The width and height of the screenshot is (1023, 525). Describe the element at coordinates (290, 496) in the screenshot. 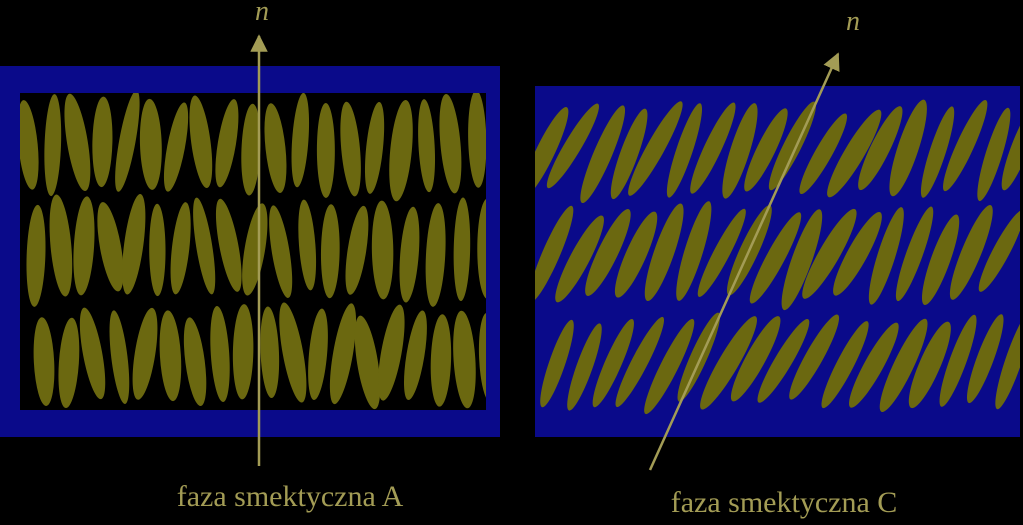

I see `caption: faza smektyczna A` at that location.